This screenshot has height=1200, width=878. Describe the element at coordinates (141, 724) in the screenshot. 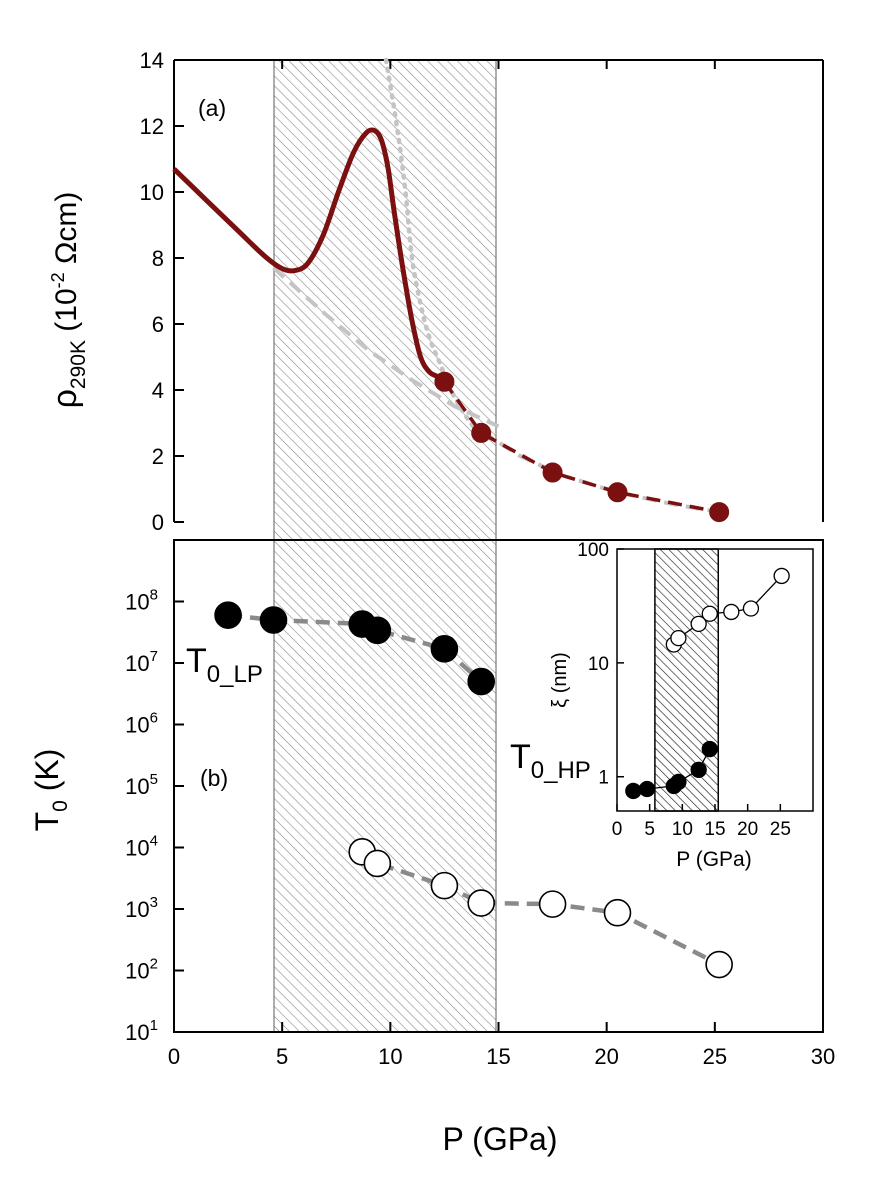

I see `panel-b-y-tick-label: 10⁶` at that location.